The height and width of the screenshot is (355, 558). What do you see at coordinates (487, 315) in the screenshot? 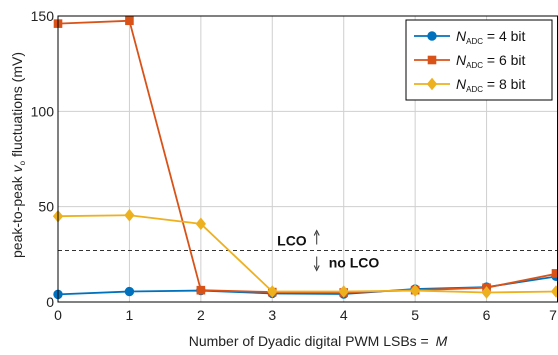
I see `x-tick-label: 6` at bounding box center [487, 315].